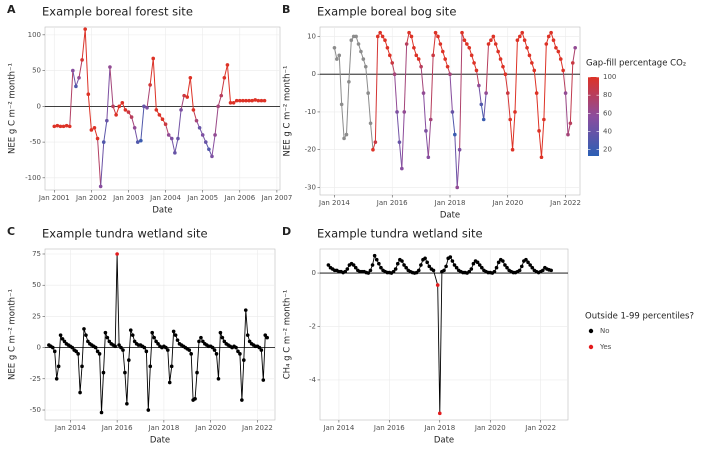  Describe the element at coordinates (338, 428) in the screenshot. I see `x-tick-label: Jan 2014` at that location.